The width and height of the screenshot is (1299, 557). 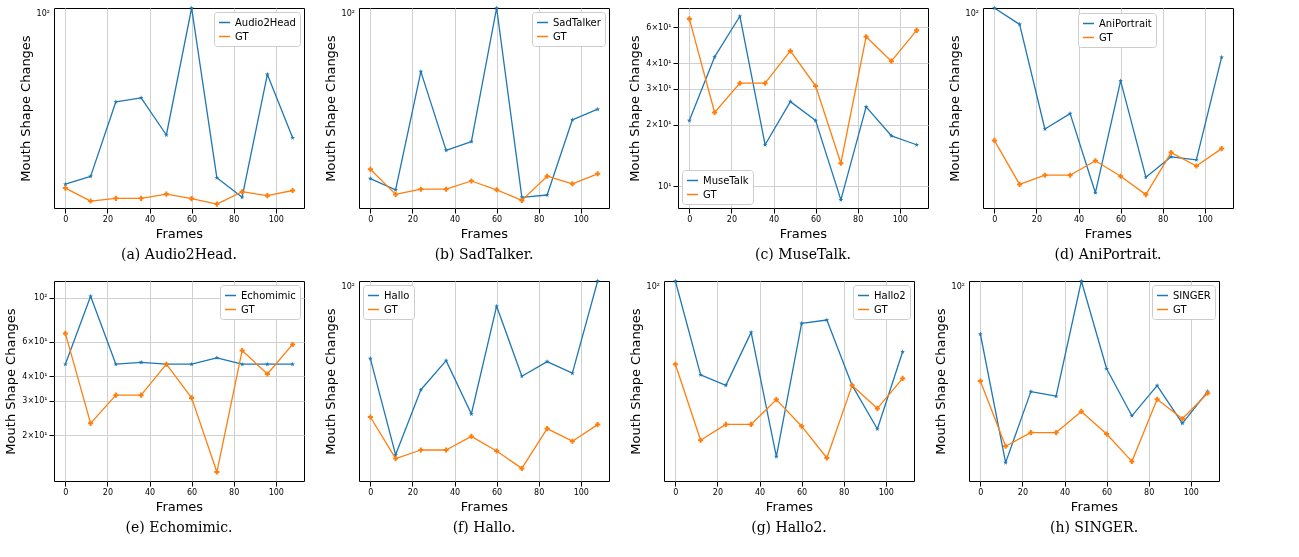 What do you see at coordinates (890, 295) in the screenshot?
I see `legend-label: Hallo2` at bounding box center [890, 295].